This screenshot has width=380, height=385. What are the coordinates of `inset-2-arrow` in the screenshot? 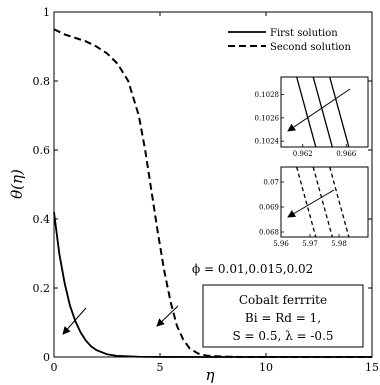 It's located at (311, 203).